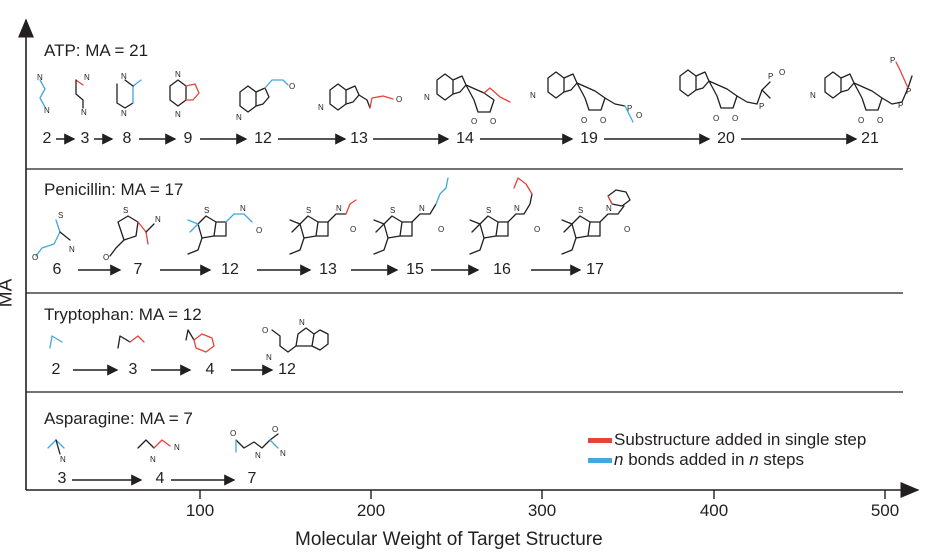  Describe the element at coordinates (263, 138) in the screenshot. I see `atp-step-number: 12` at that location.